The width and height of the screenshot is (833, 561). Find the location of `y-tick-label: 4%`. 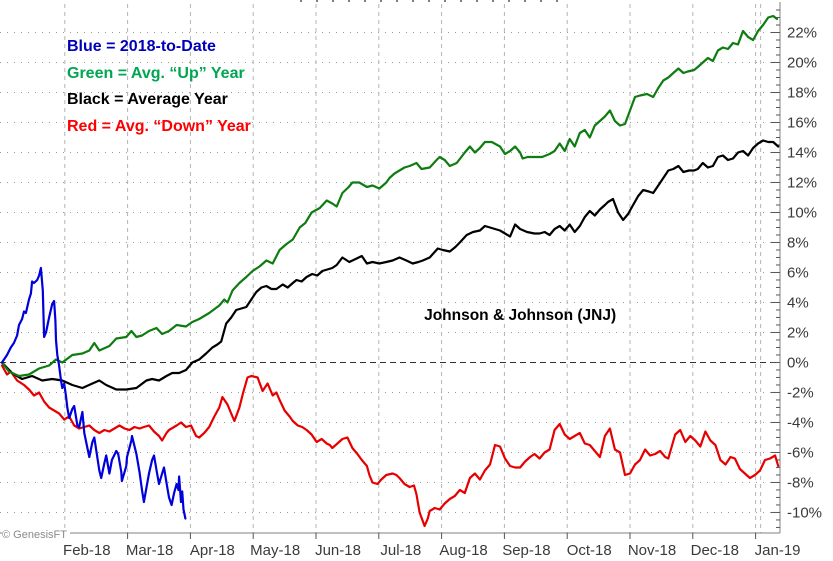

y-tick-label: 4% is located at coordinates (798, 302).